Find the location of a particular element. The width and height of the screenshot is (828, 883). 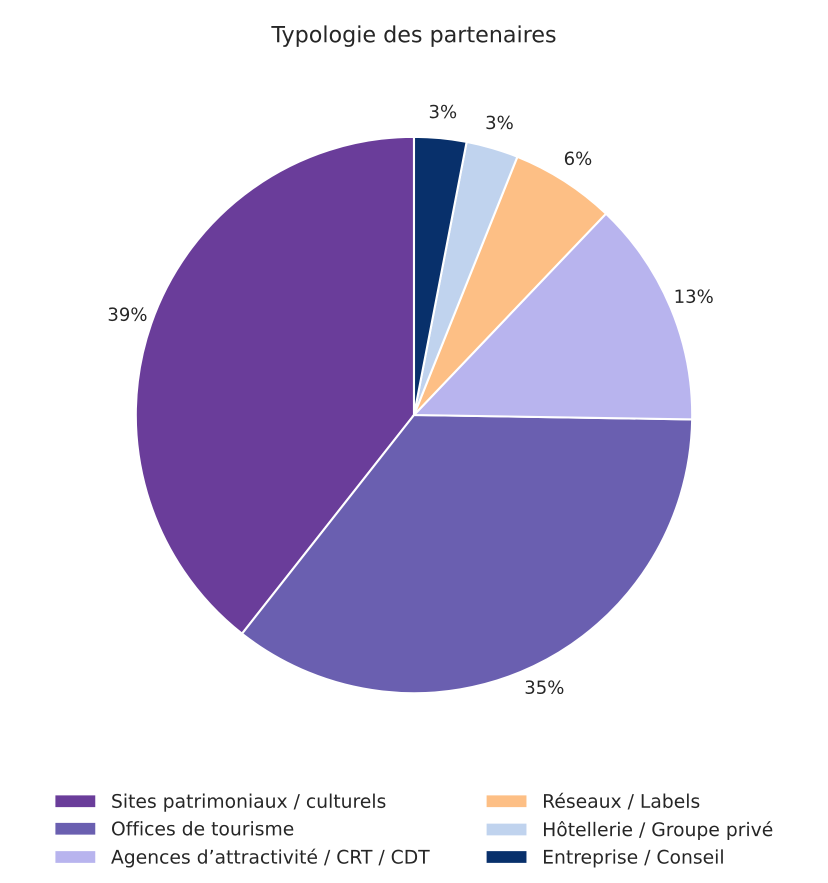

legend-label: Sites patrimoniaux / culturels is located at coordinates (249, 803).